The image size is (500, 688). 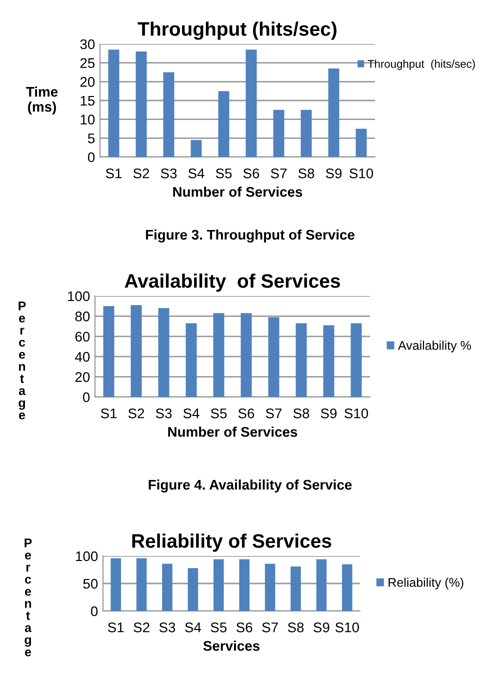 I want to click on caption: Figure 4. Availability of Service, so click(x=250, y=486).